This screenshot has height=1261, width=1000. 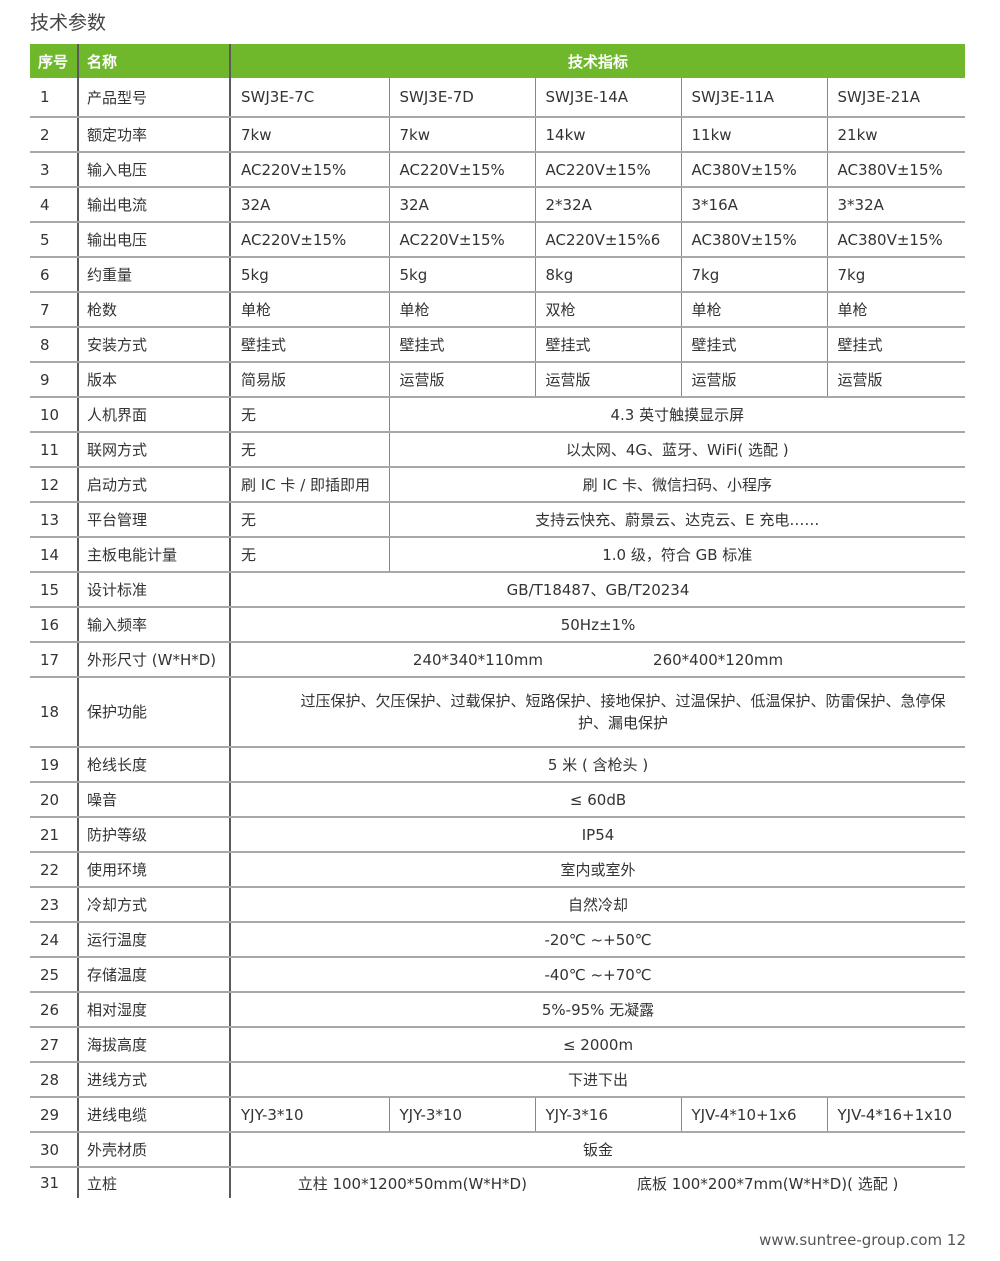 What do you see at coordinates (461, 380) in the screenshot?
I see `spec-cell: 运营版` at bounding box center [461, 380].